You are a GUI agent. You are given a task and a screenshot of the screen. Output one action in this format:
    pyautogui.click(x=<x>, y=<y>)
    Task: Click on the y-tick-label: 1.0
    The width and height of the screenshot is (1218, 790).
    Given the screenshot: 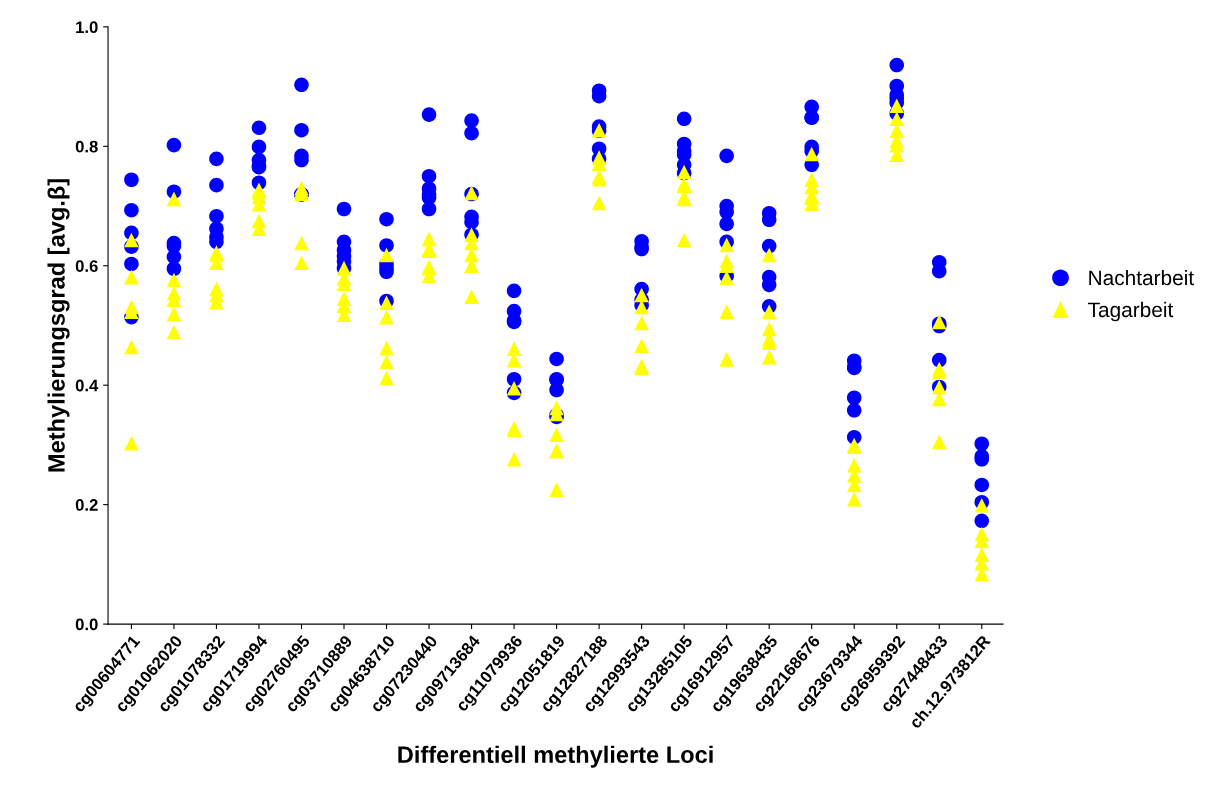 What is the action you would take?
    pyautogui.click(x=87, y=27)
    